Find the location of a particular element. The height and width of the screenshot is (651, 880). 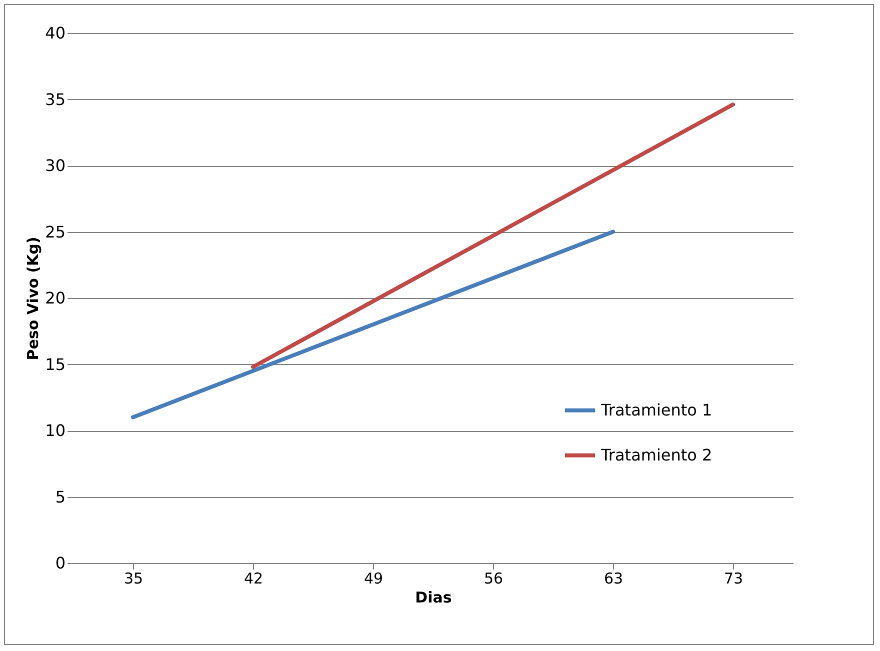

x-axis-title: Dias is located at coordinates (433, 597).